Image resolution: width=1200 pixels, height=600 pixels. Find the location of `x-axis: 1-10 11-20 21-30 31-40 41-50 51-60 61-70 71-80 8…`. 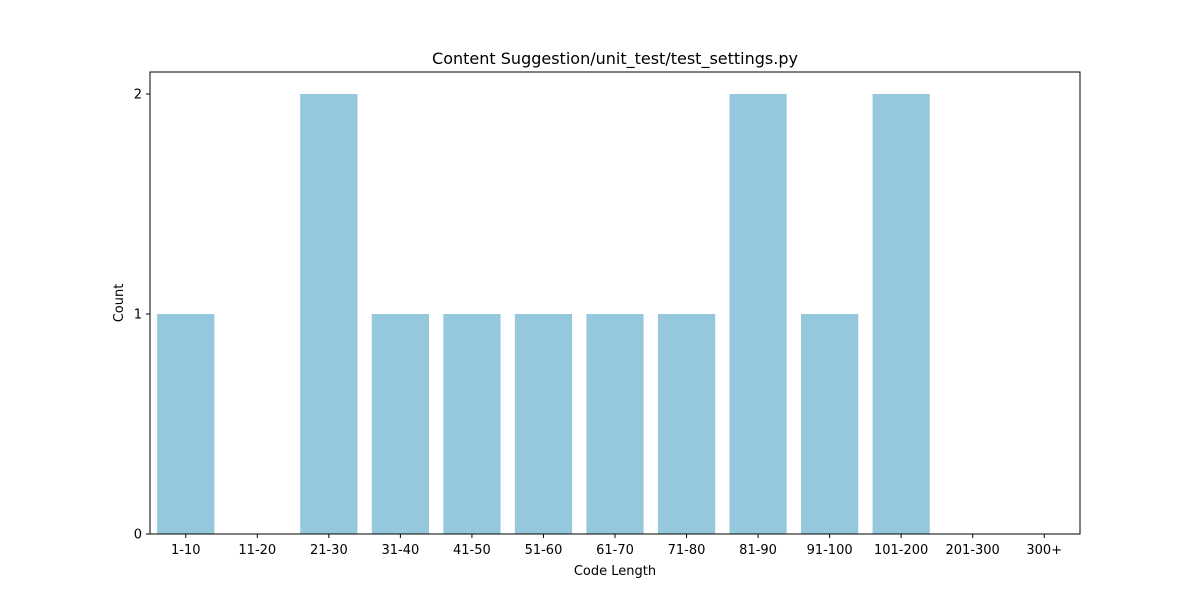

x-axis: 1-10 11-20 21-30 31-40 41-50 51-60 61-70 71-80 8… is located at coordinates (616, 546).